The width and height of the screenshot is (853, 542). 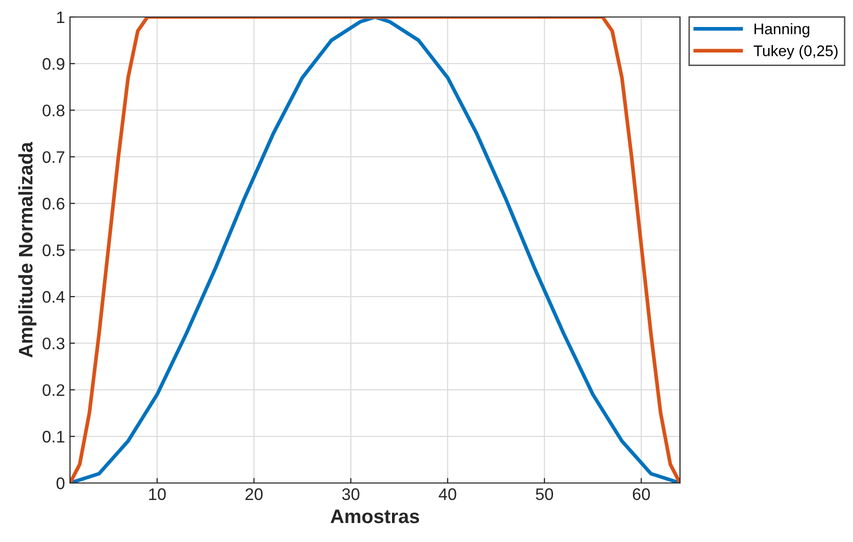 I want to click on y-tick-label: 1, so click(x=60, y=18).